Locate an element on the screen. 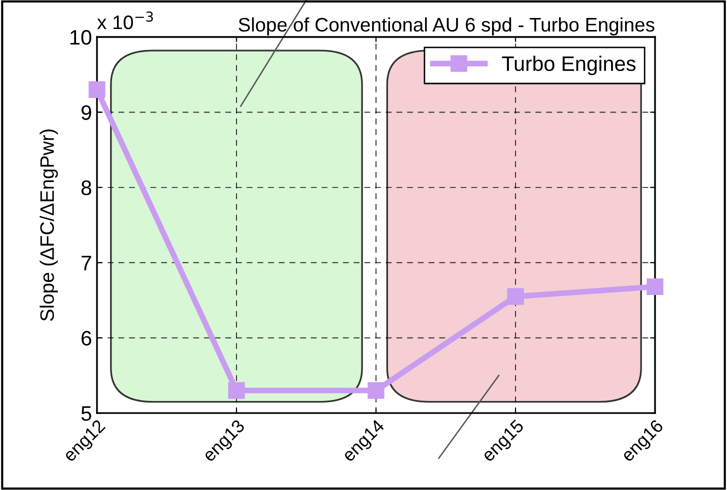  y-tick-label: 5 is located at coordinates (86, 413).